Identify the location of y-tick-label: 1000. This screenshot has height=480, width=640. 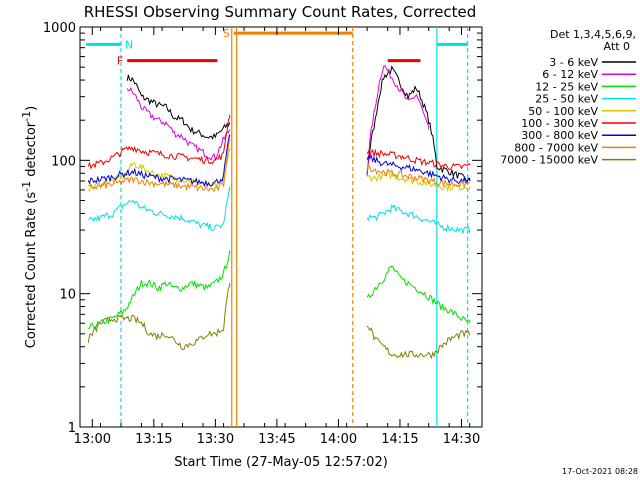
(59, 28).